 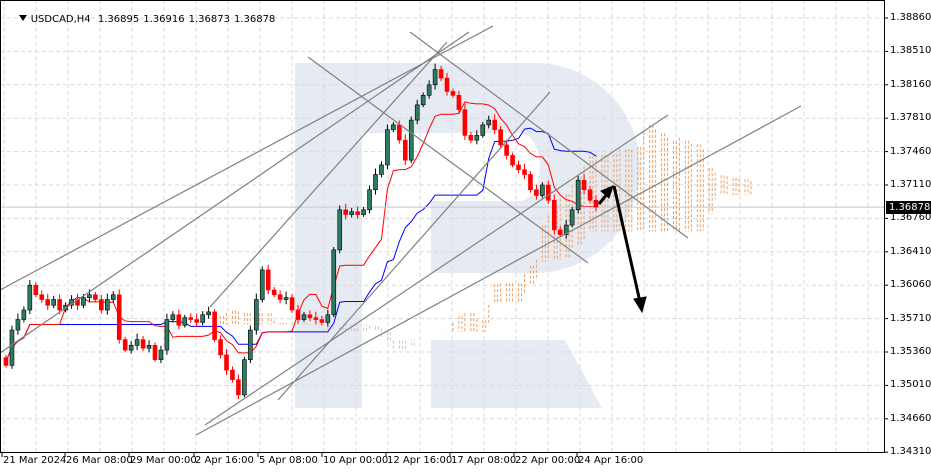 What do you see at coordinates (163, 460) in the screenshot?
I see `x-tick-label: 29 Mar 00:00` at bounding box center [163, 460].